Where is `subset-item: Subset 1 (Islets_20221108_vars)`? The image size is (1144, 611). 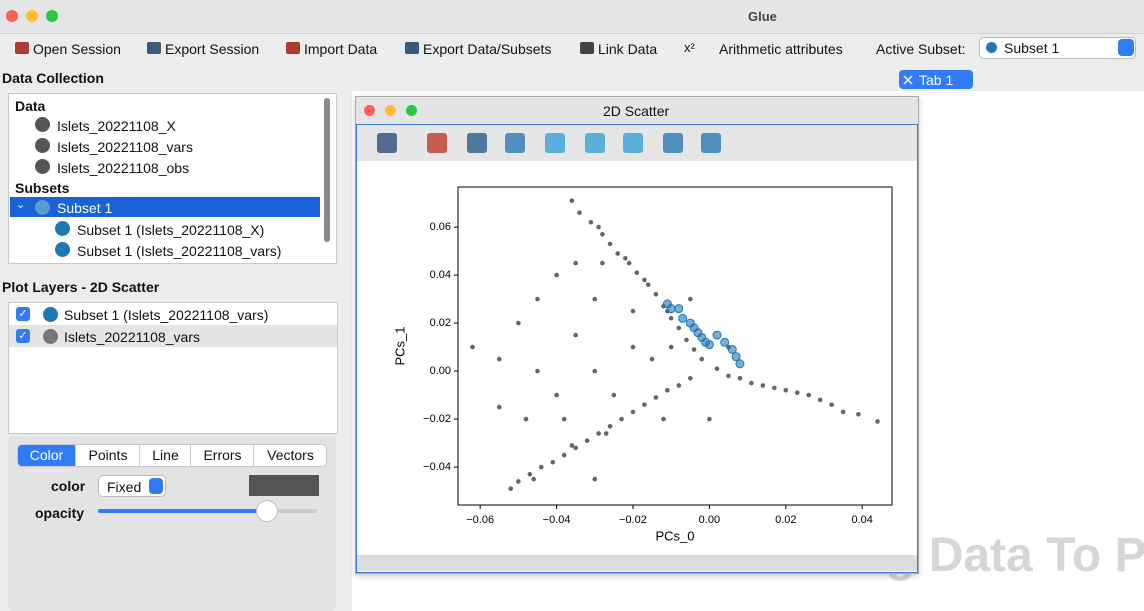
subset-item: Subset 1 (Islets_20221108_vars) is located at coordinates (179, 251).